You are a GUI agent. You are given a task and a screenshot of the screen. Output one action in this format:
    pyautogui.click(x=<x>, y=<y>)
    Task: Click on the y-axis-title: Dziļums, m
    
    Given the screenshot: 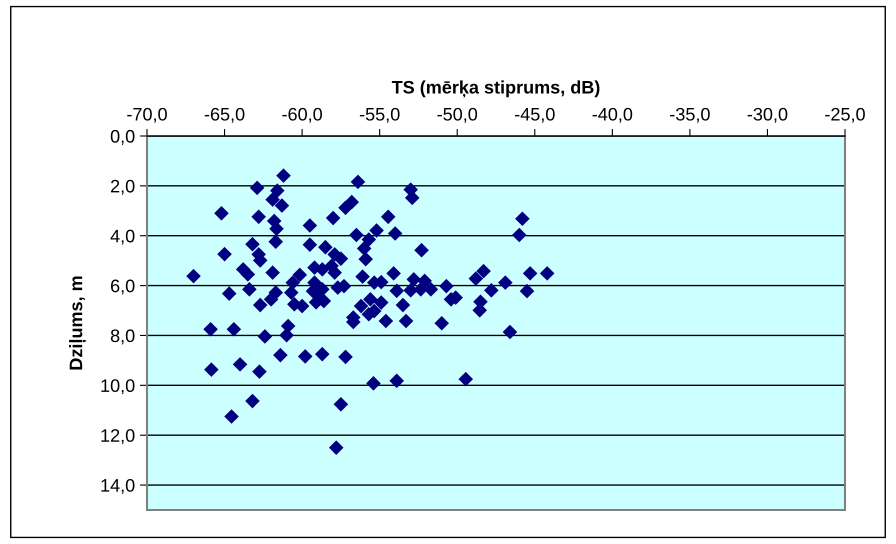 What is the action you would take?
    pyautogui.click(x=77, y=323)
    